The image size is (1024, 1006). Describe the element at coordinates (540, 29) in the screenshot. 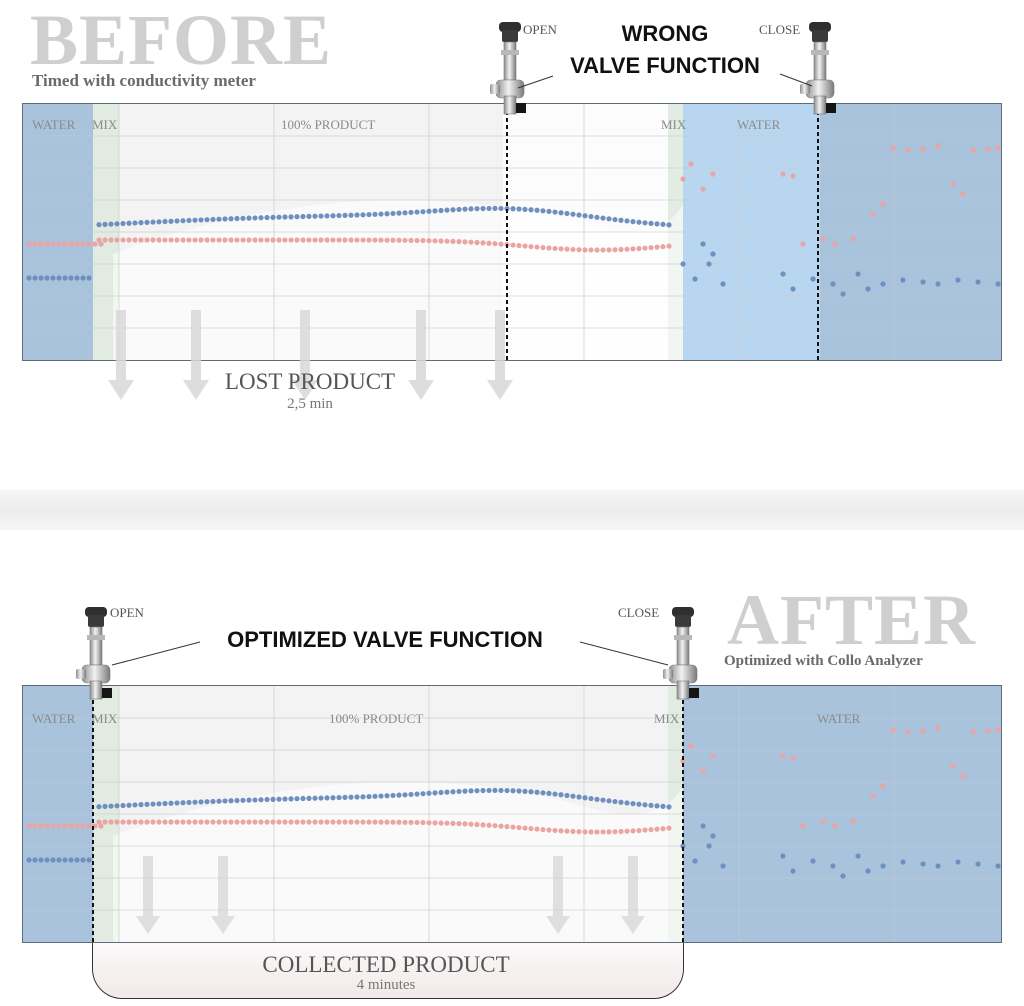

I see `before-open-label: OPEN` at that location.